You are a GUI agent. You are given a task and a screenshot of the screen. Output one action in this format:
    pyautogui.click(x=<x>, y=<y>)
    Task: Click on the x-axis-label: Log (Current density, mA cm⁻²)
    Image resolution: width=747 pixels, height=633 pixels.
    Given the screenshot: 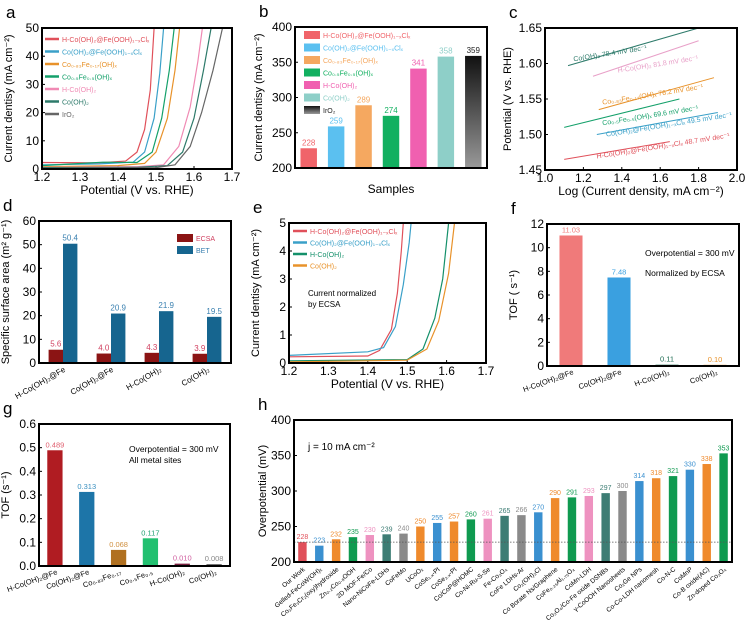 What is the action you would take?
    pyautogui.click(x=641, y=191)
    